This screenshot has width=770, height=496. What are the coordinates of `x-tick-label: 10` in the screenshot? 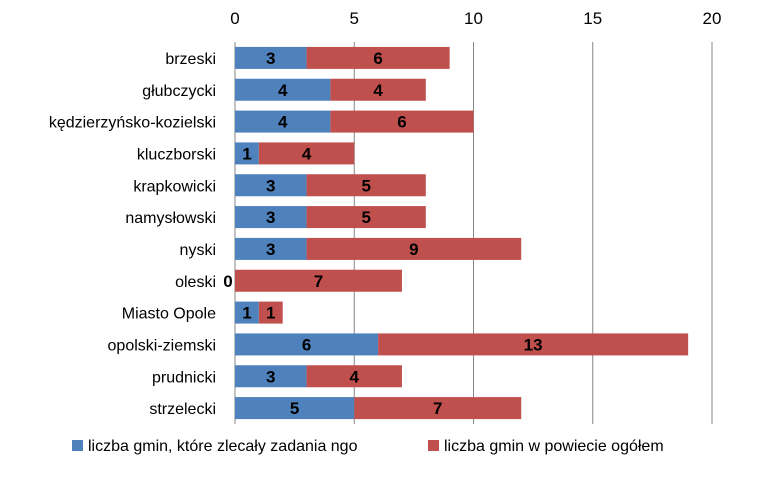 It's located at (473, 18).